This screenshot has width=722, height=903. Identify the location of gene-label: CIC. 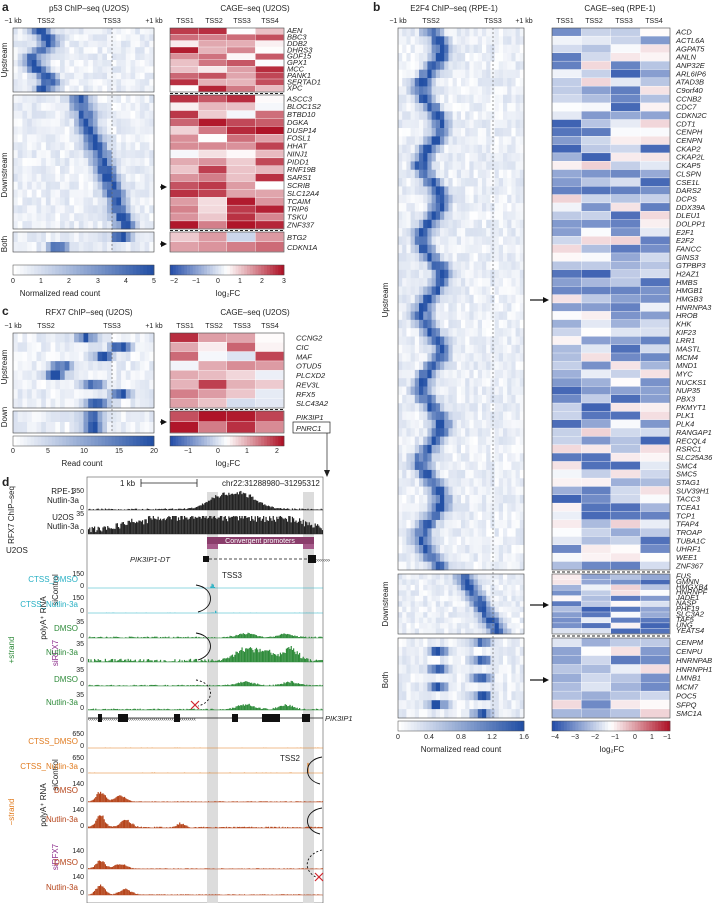
(303, 347).